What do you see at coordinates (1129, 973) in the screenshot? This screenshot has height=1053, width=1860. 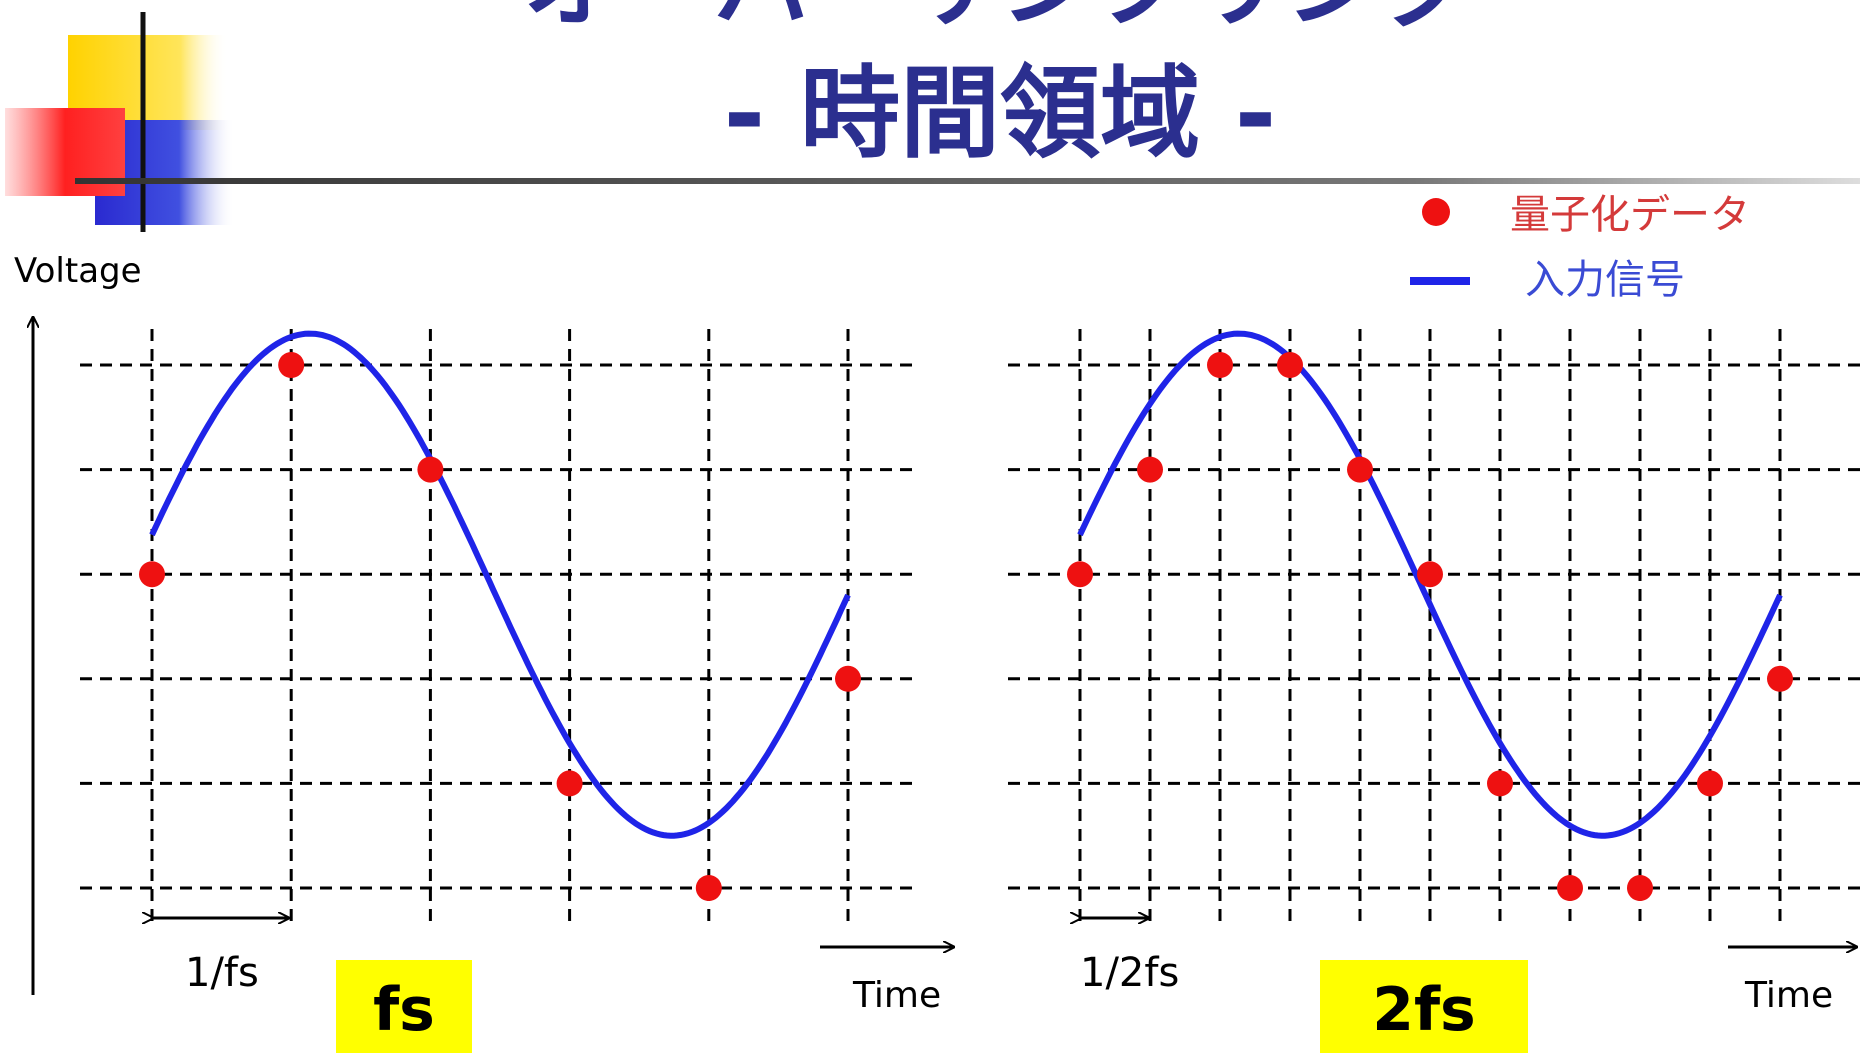 I see `period-label: 1/2fs` at bounding box center [1129, 973].